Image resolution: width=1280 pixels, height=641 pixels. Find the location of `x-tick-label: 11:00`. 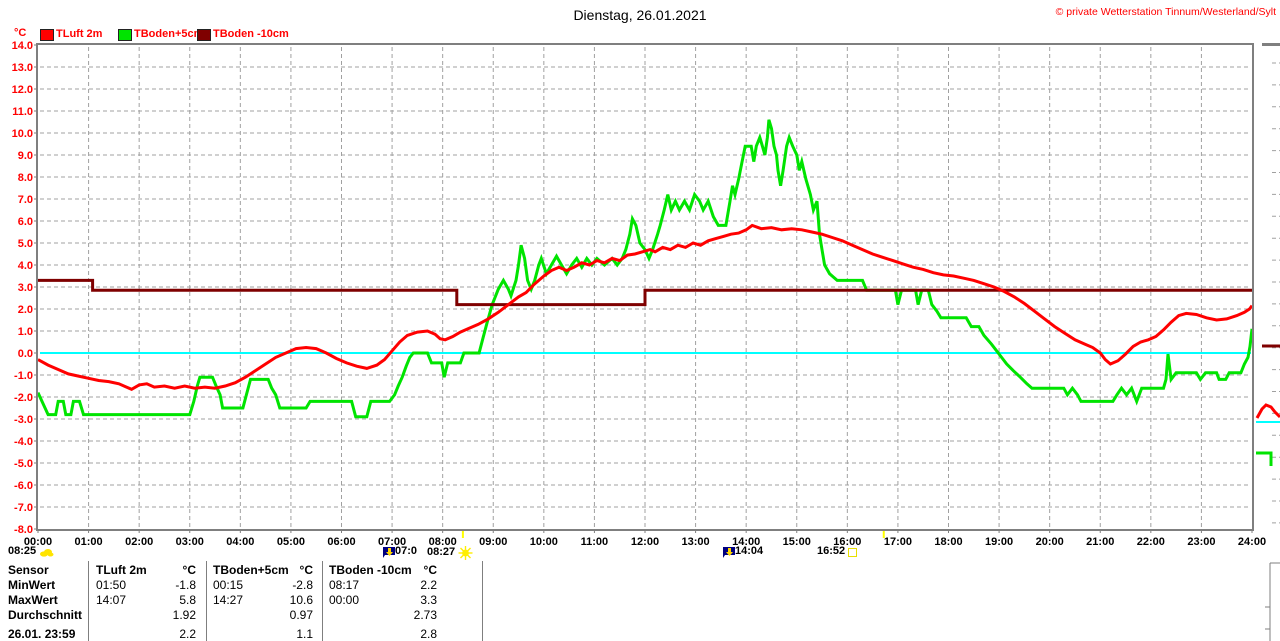

x-tick-label: 11:00 is located at coordinates (595, 542).